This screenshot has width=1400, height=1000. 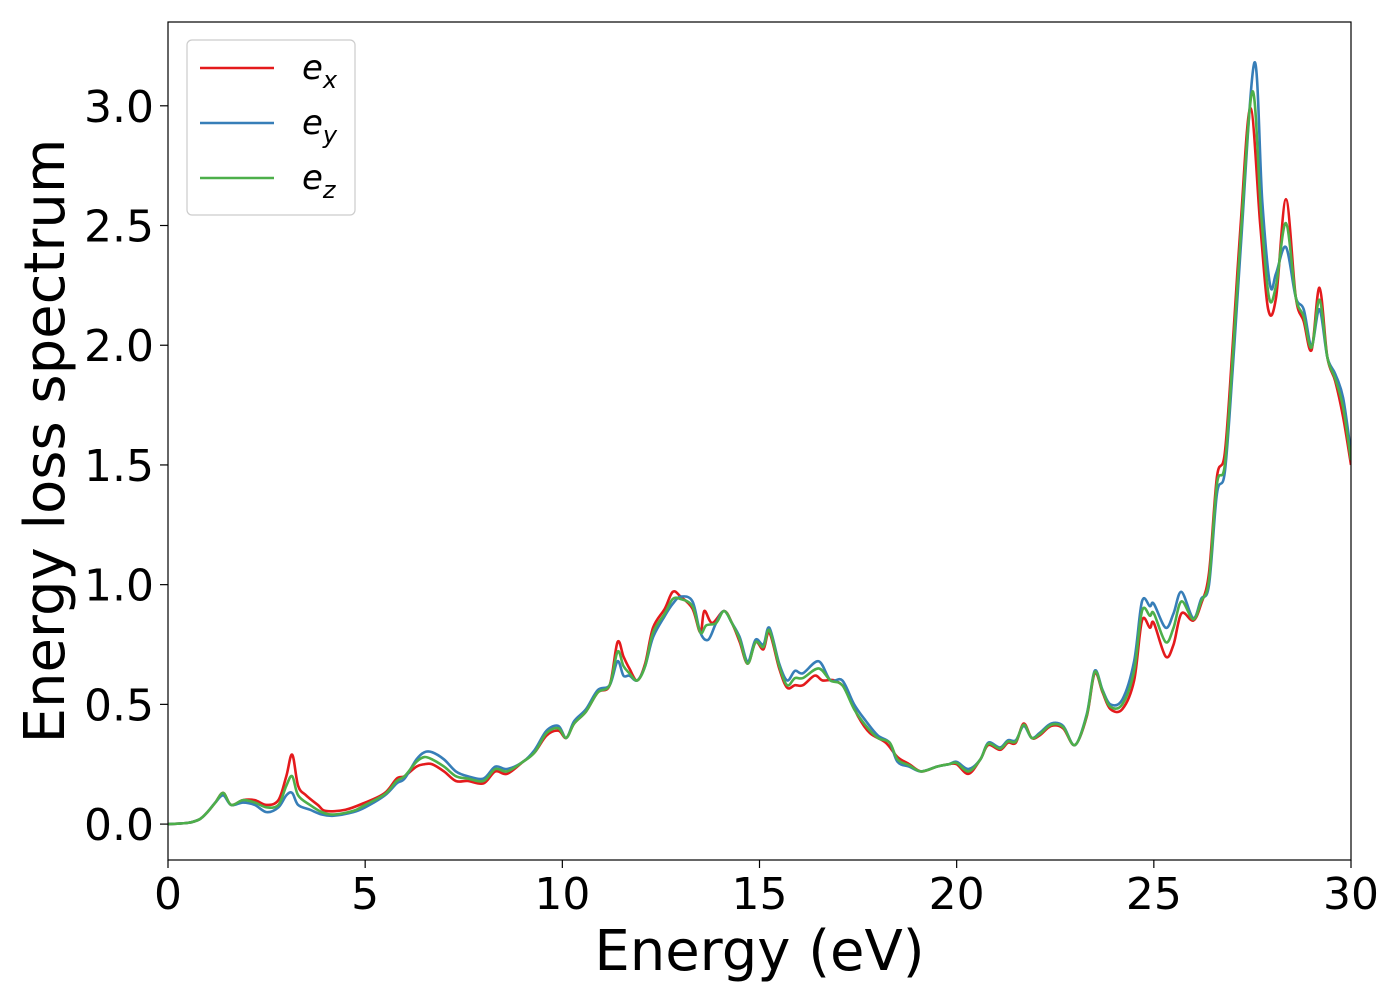 What do you see at coordinates (119, 227) in the screenshot?
I see `y-tick-label: 2.5` at bounding box center [119, 227].